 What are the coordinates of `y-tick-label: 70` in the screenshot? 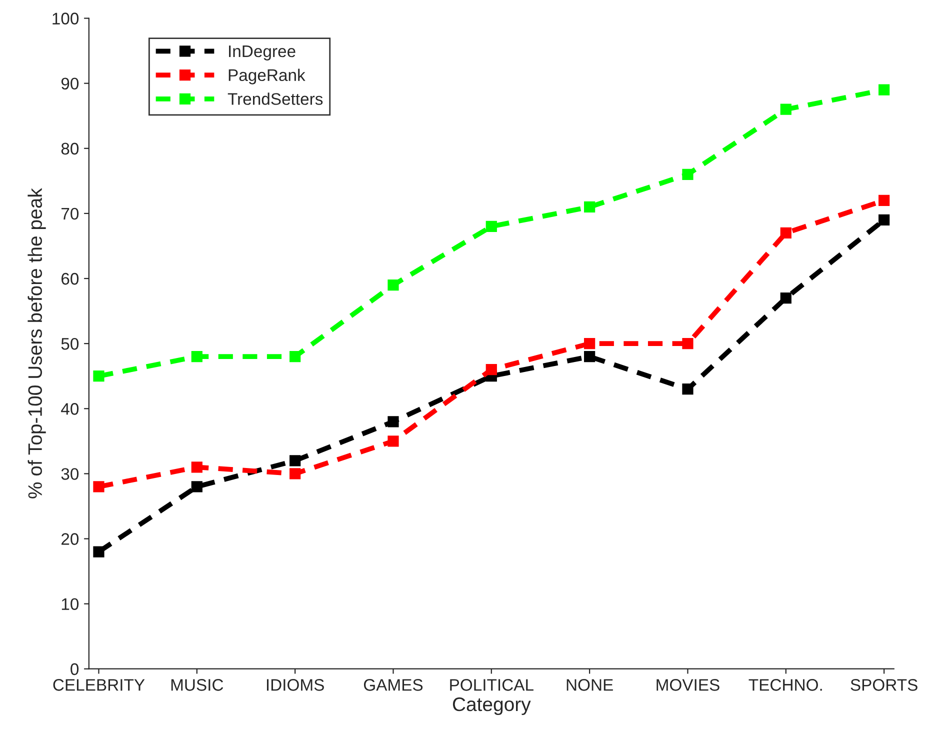 It's located at (70, 214).